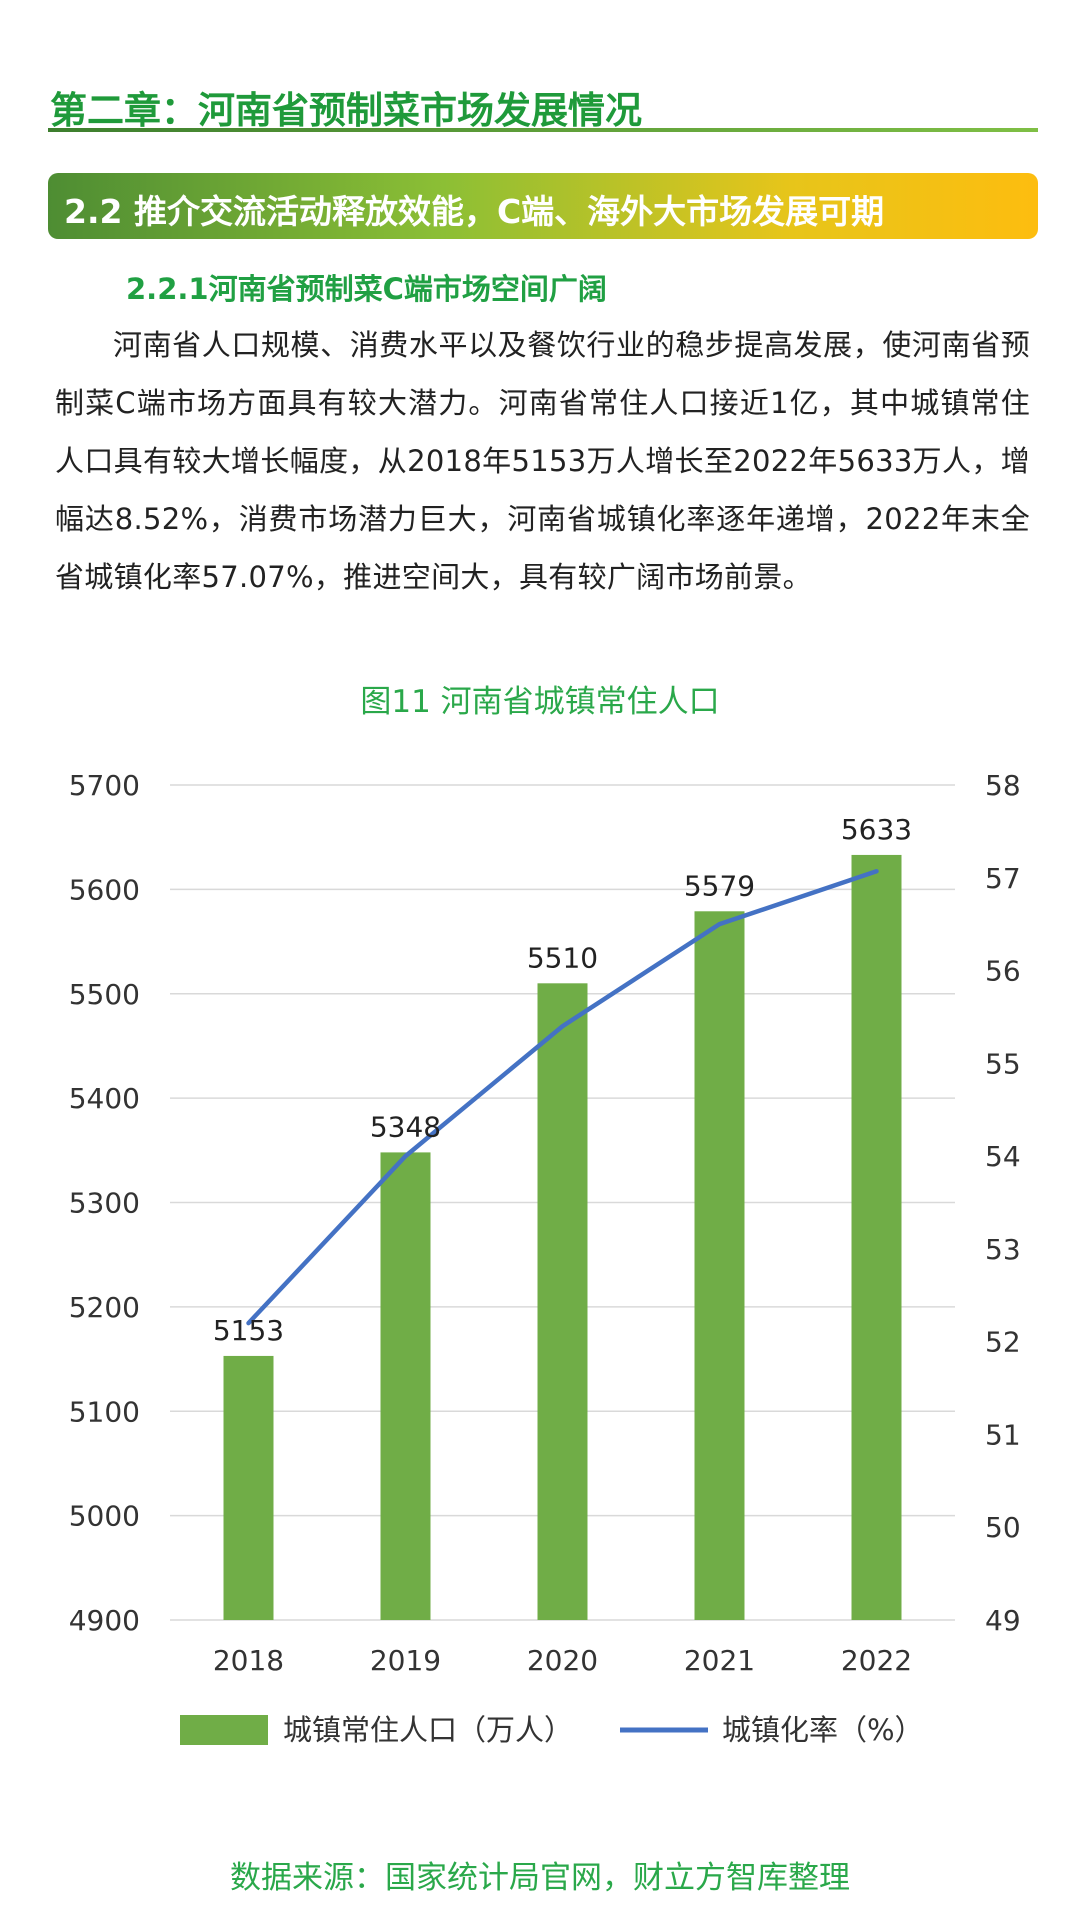 Image resolution: width=1080 pixels, height=1920 pixels. I want to click on y-left-tick-label: 5500, so click(104, 994).